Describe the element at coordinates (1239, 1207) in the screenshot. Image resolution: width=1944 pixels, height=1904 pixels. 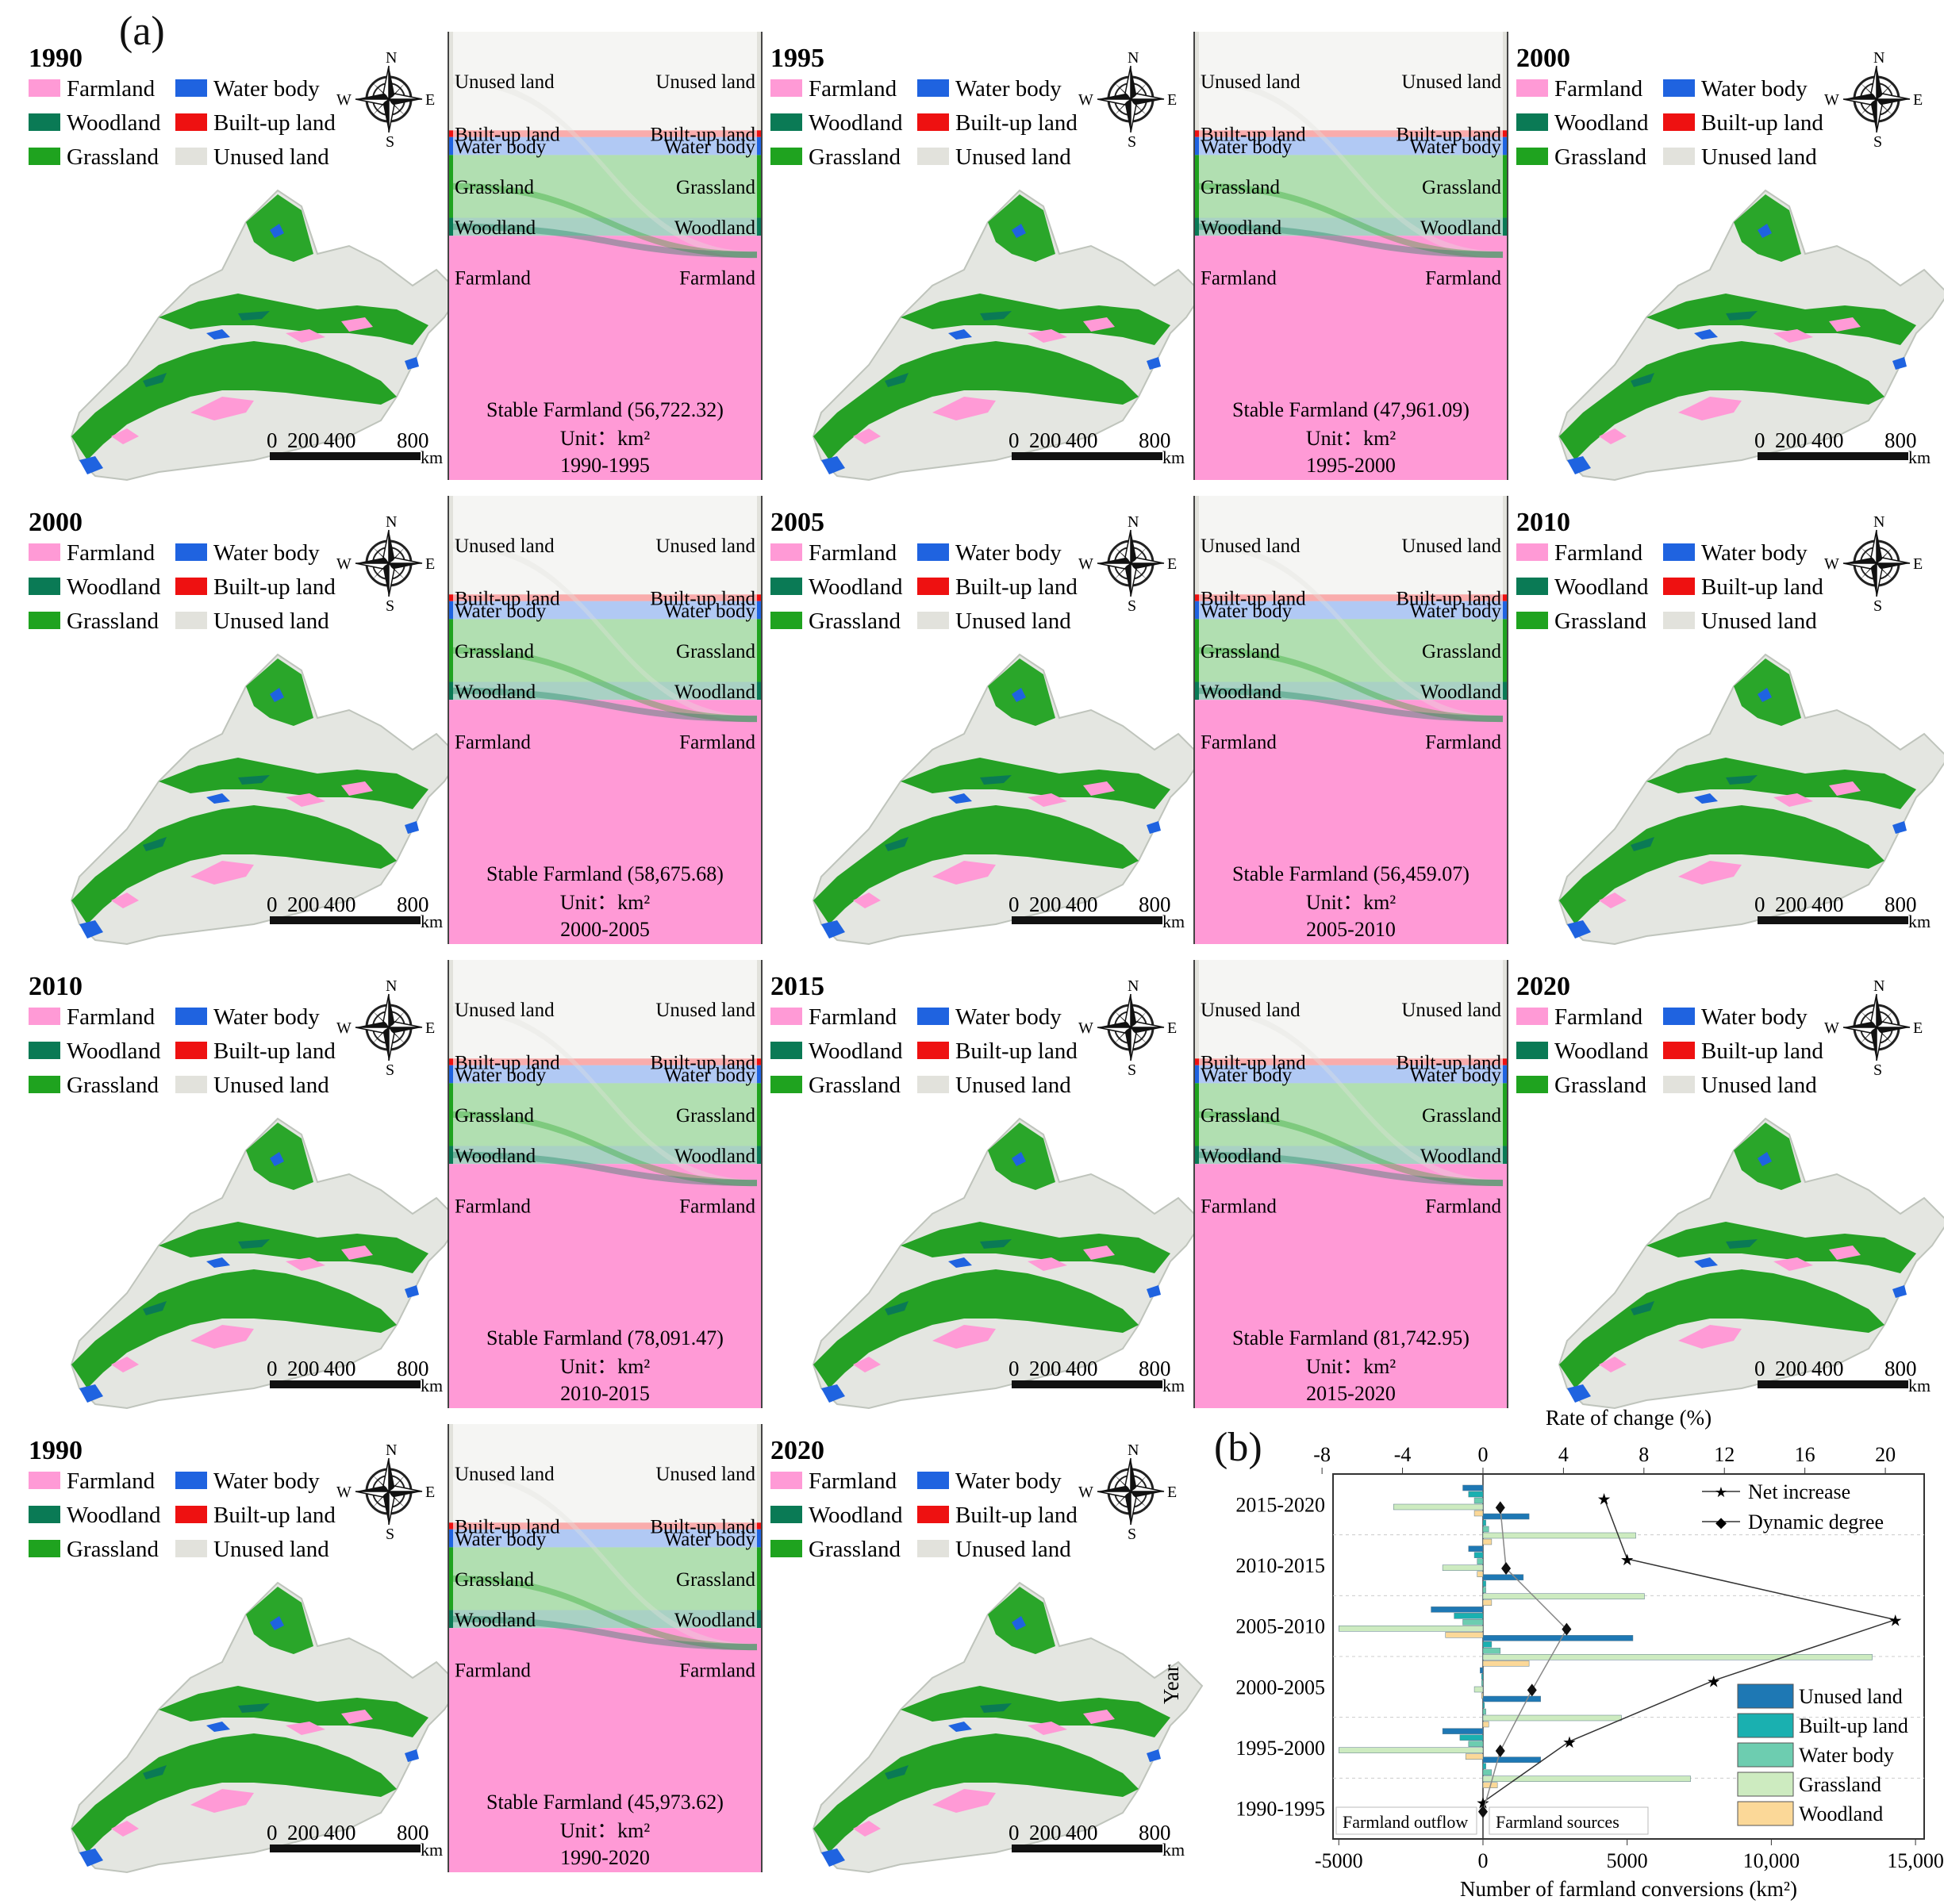
I see `sankey-label-left: Farmland` at that location.